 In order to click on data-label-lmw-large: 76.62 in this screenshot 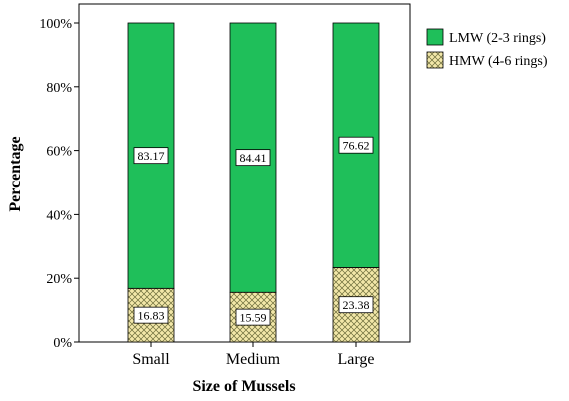, I will do `click(356, 146)`.